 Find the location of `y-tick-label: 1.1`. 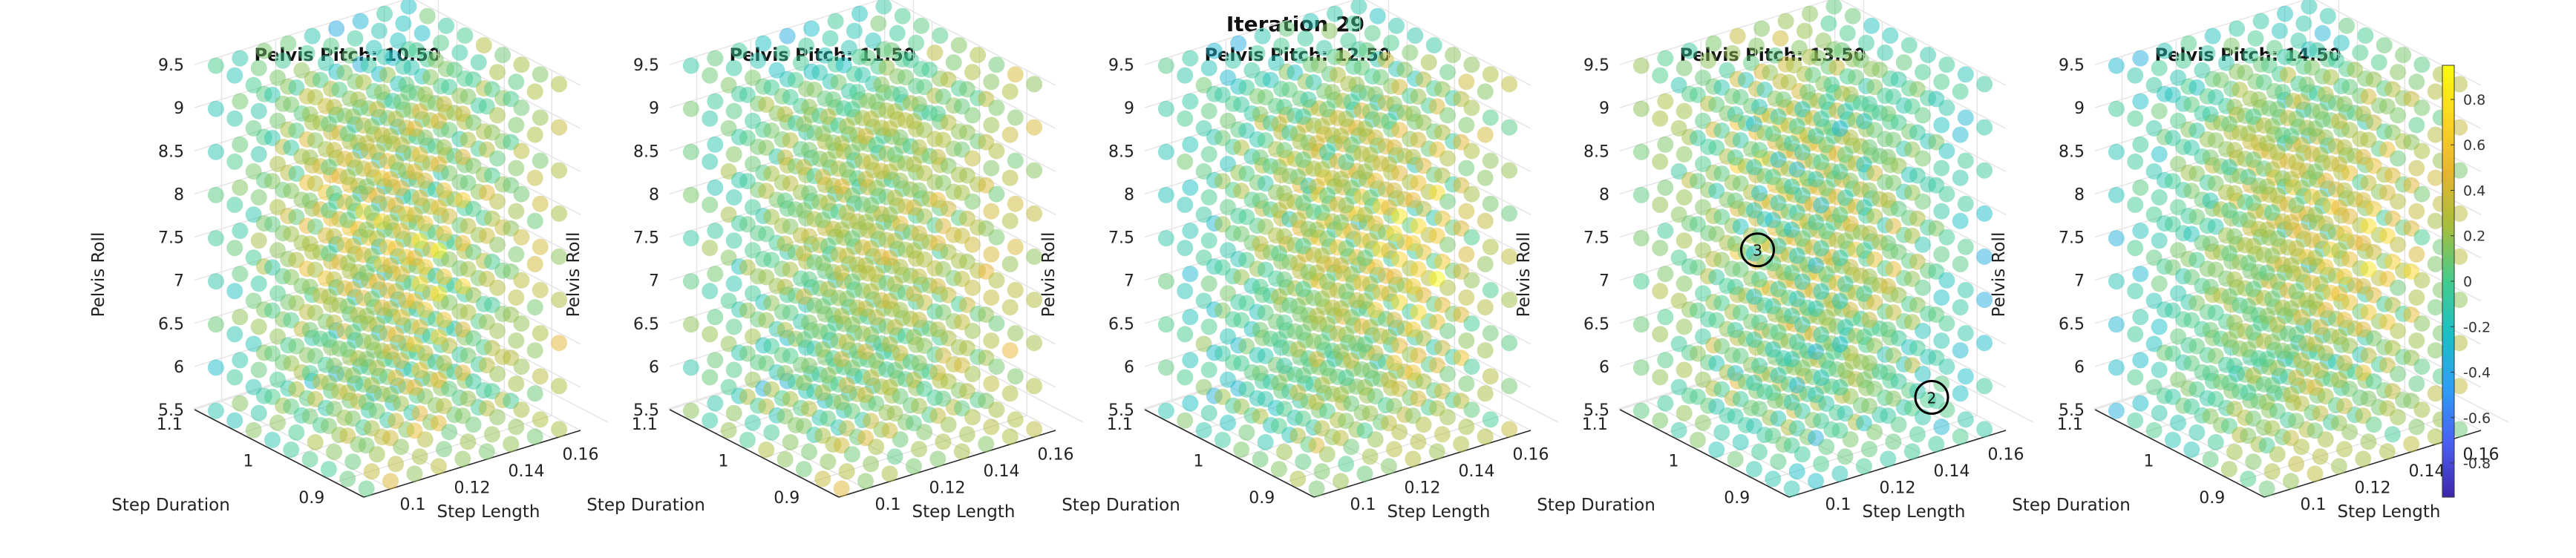

y-tick-label: 1.1 is located at coordinates (1595, 425).